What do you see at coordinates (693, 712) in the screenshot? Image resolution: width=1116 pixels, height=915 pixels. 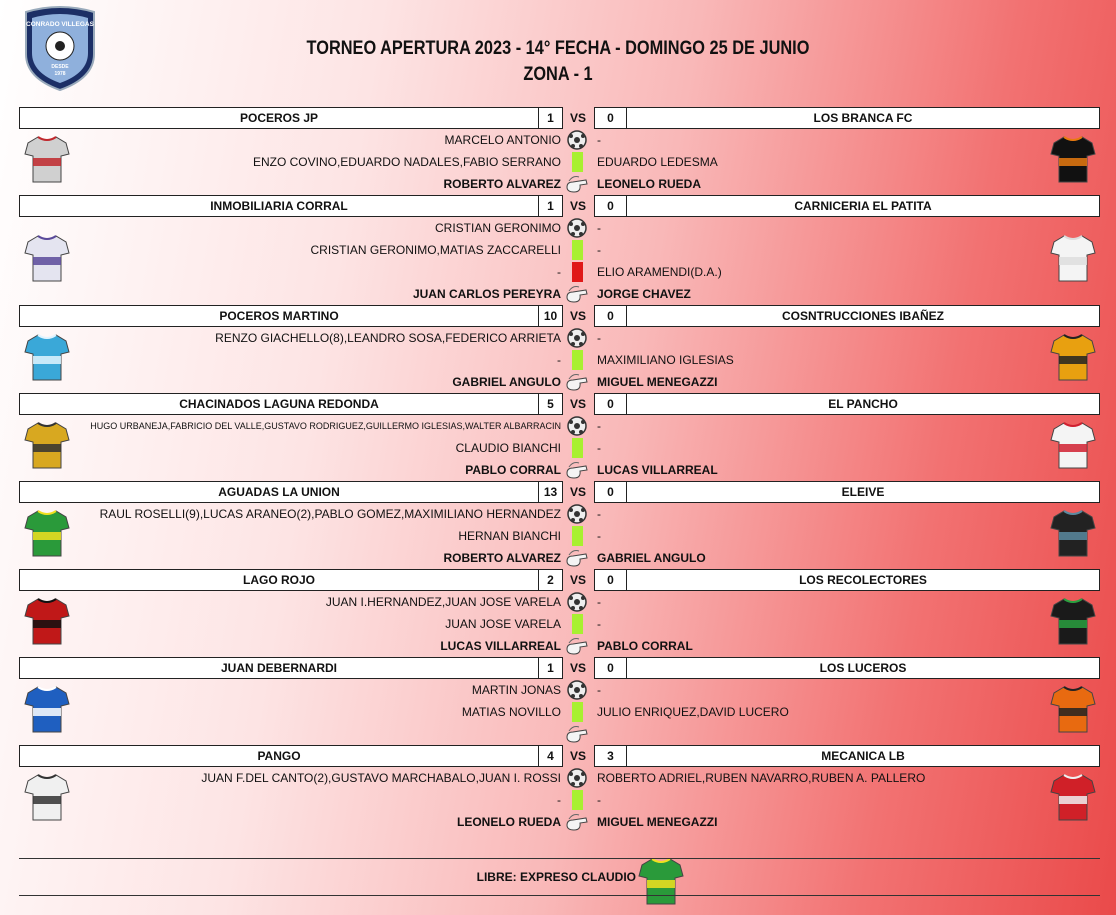 I see `right-entry: JULIO ENRIQUEZ,DAVID LUCERO` at bounding box center [693, 712].